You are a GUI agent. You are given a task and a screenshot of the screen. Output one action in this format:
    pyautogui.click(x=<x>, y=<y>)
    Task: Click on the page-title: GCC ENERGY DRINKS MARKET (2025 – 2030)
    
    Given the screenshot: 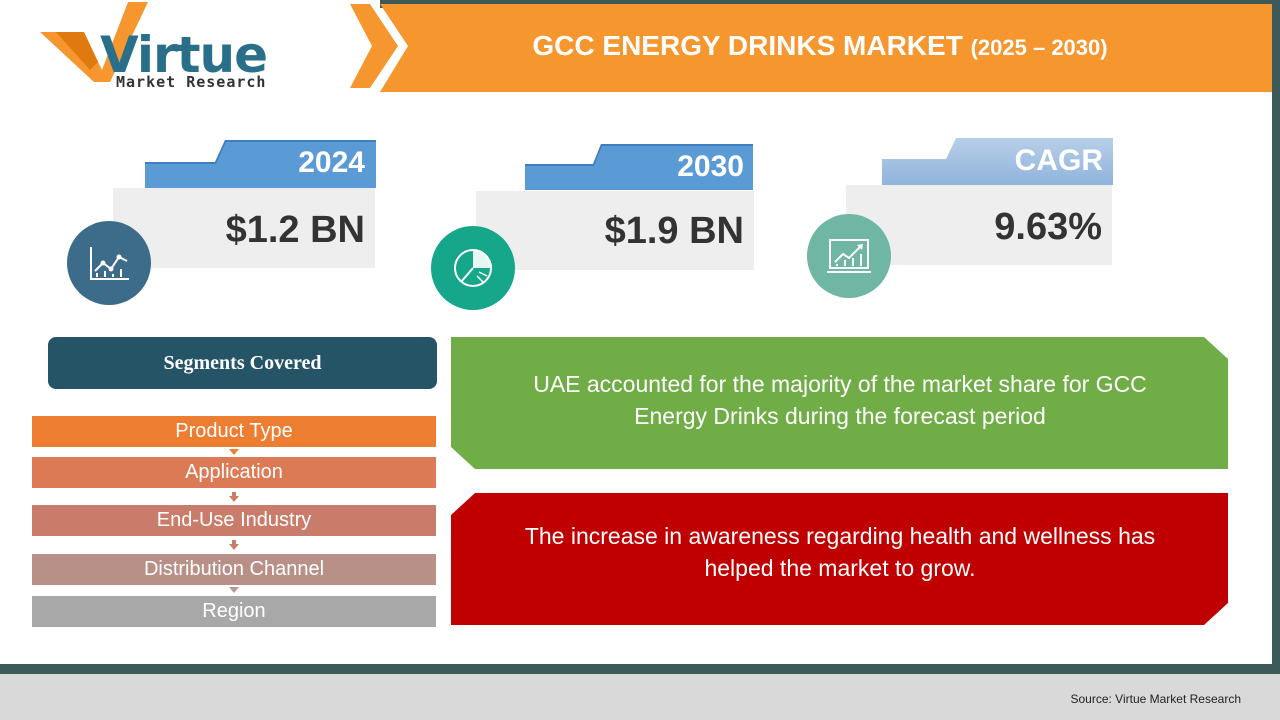 What is the action you would take?
    pyautogui.click(x=820, y=46)
    